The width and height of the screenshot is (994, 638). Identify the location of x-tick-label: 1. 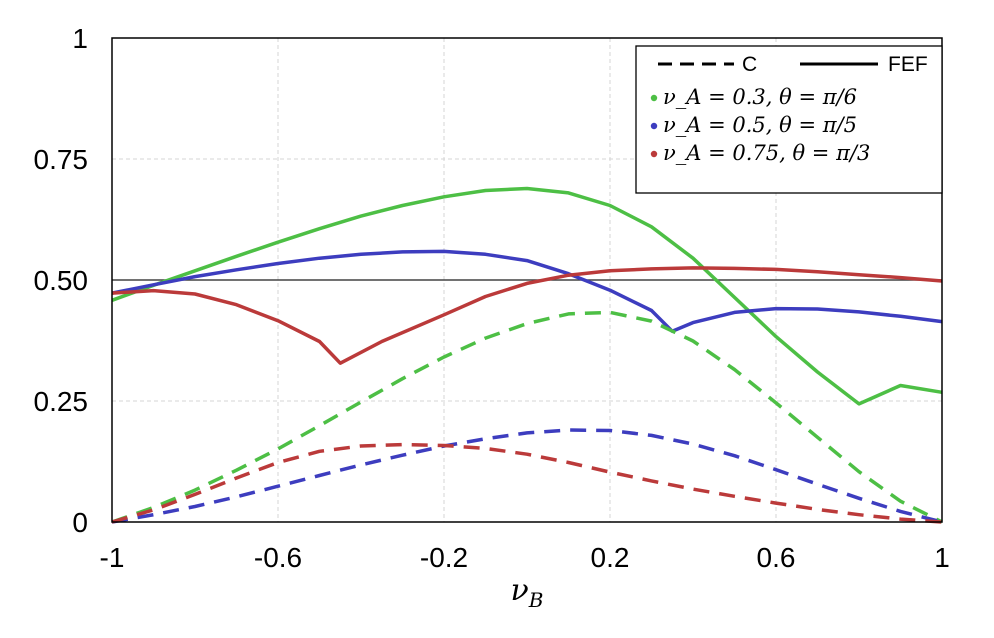
(942, 557).